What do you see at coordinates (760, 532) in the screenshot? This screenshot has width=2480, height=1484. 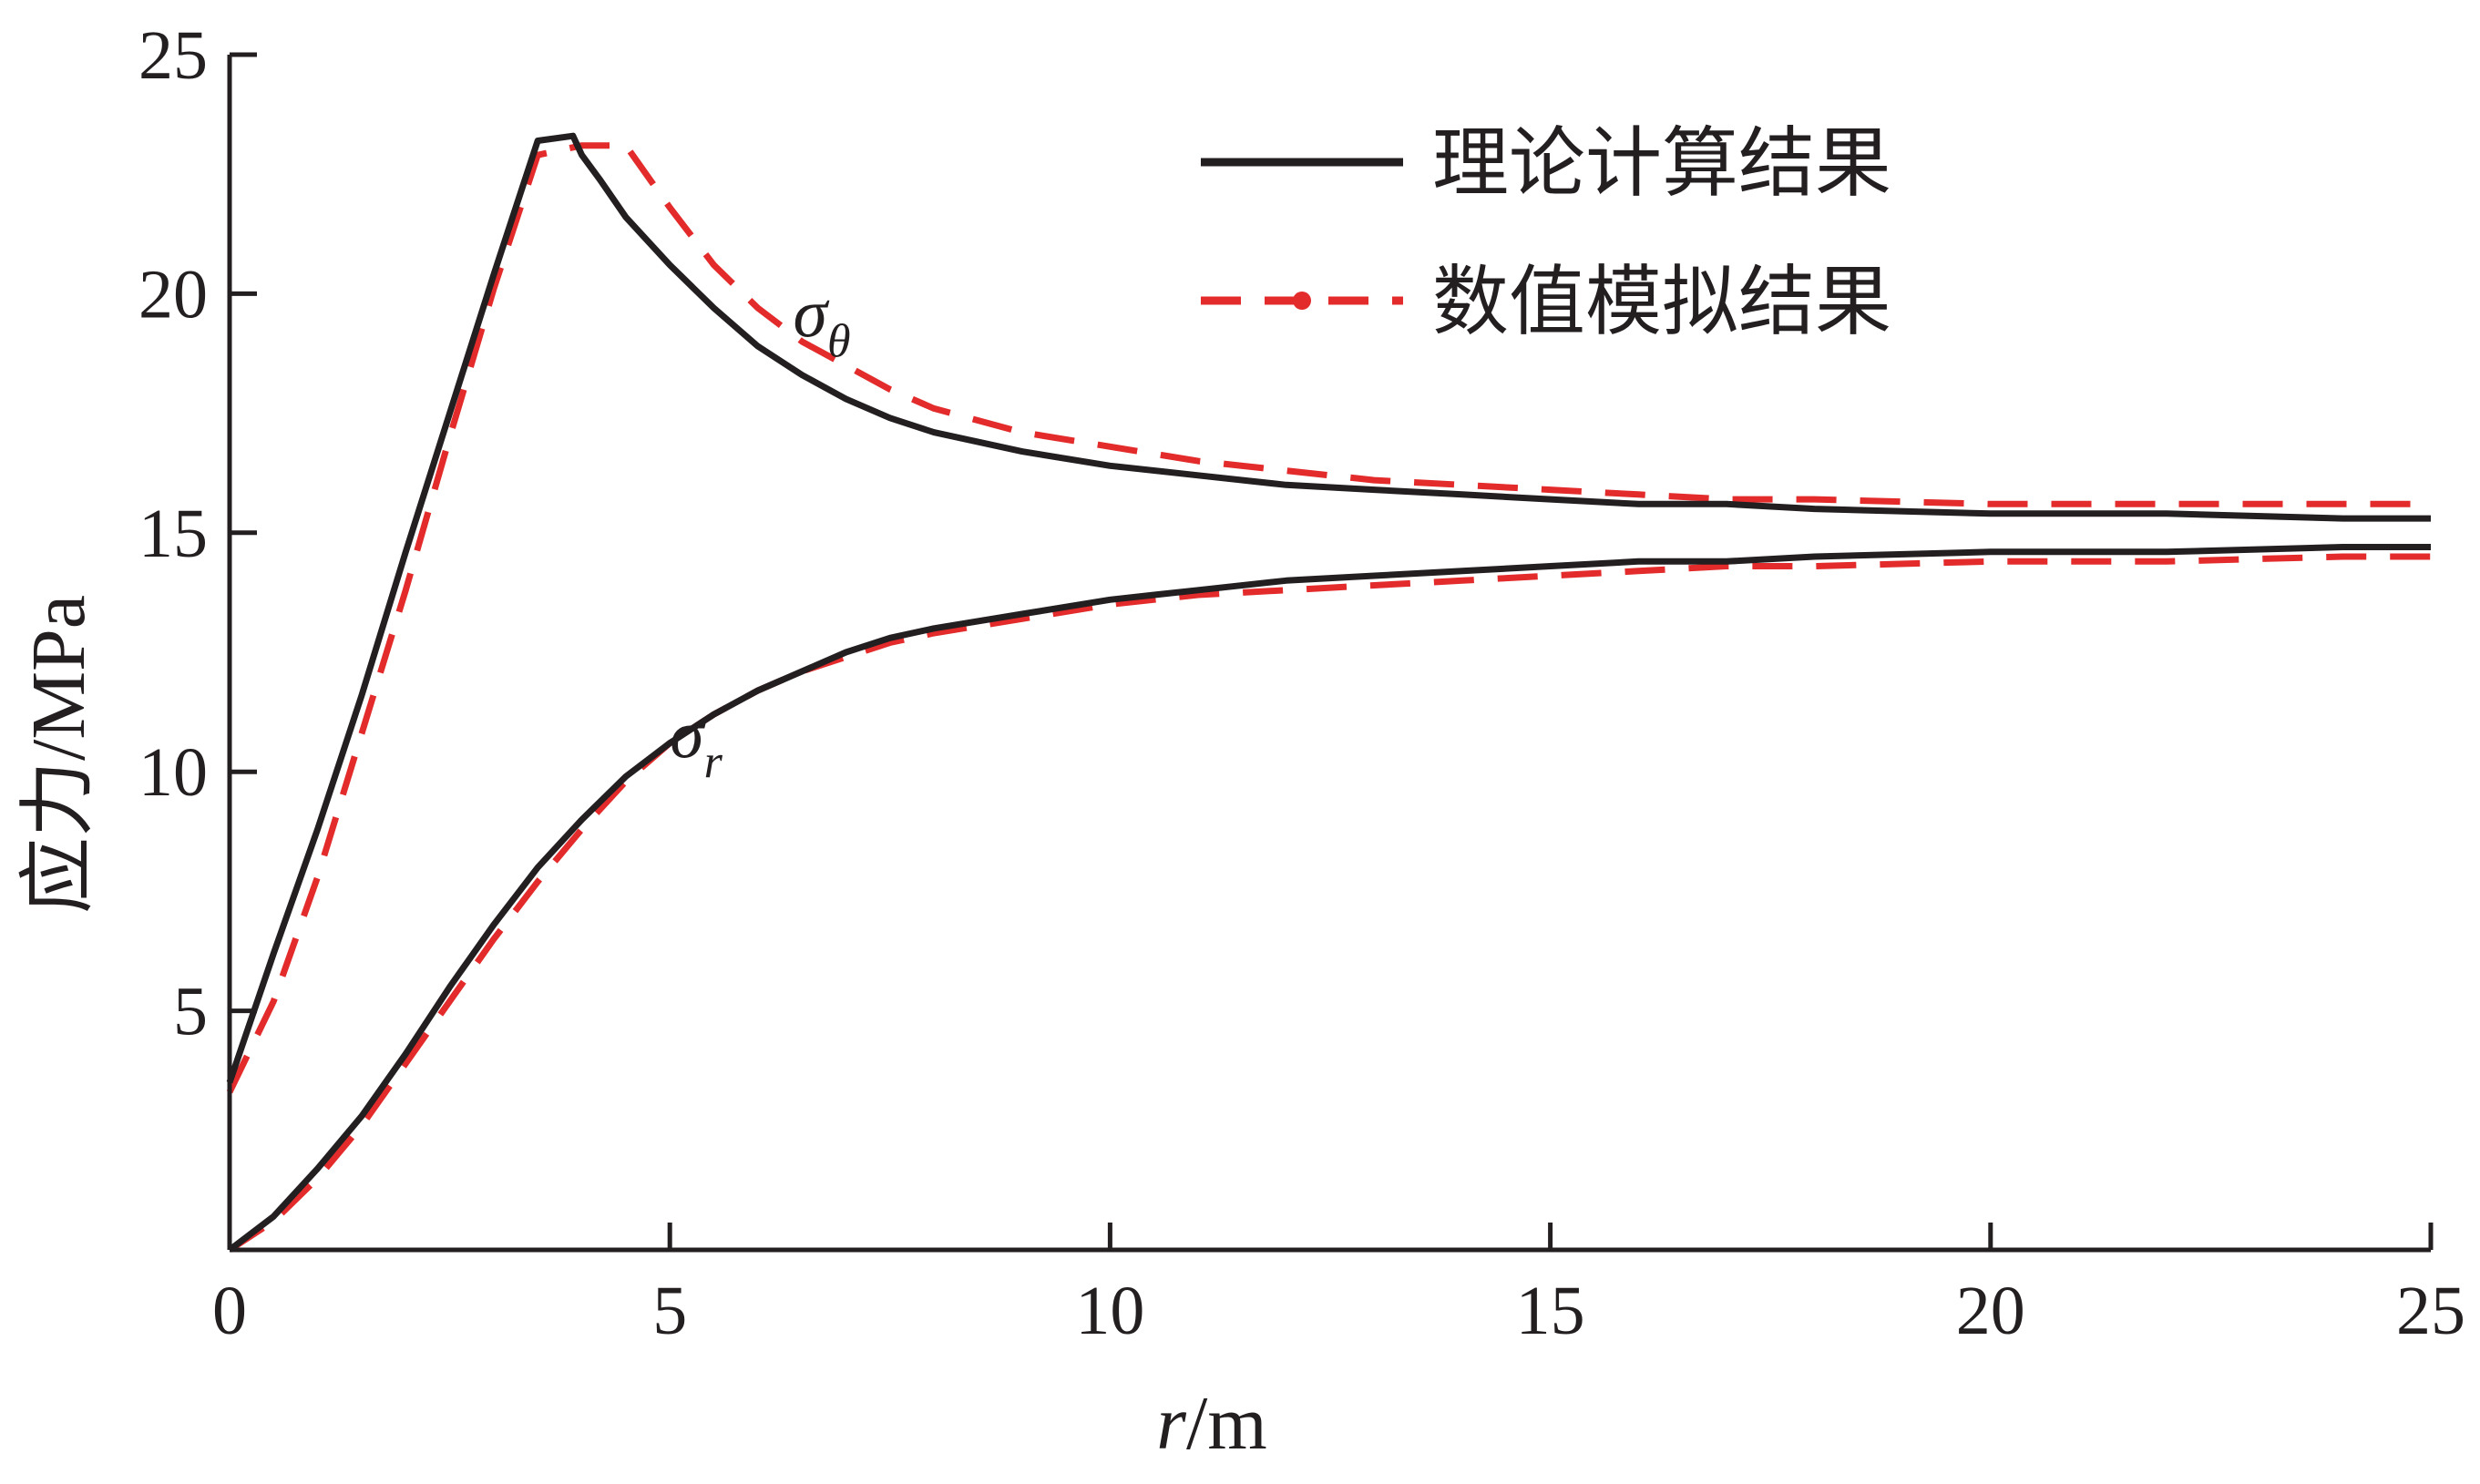 I see `annotations-layer: σθ σr` at bounding box center [760, 532].